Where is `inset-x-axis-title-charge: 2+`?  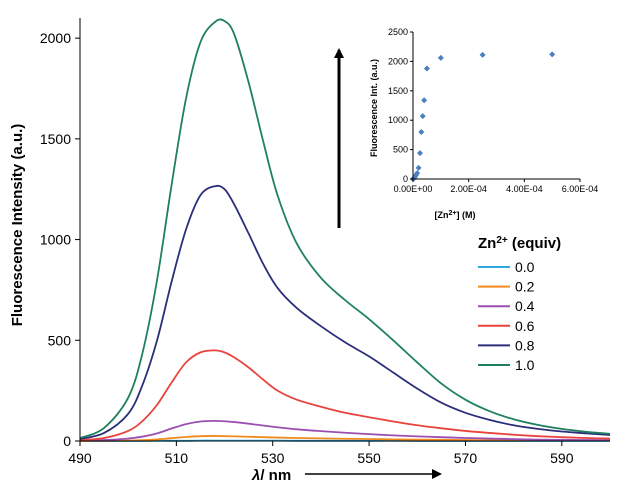
inset-x-axis-title-charge: 2+ is located at coordinates (453, 213).